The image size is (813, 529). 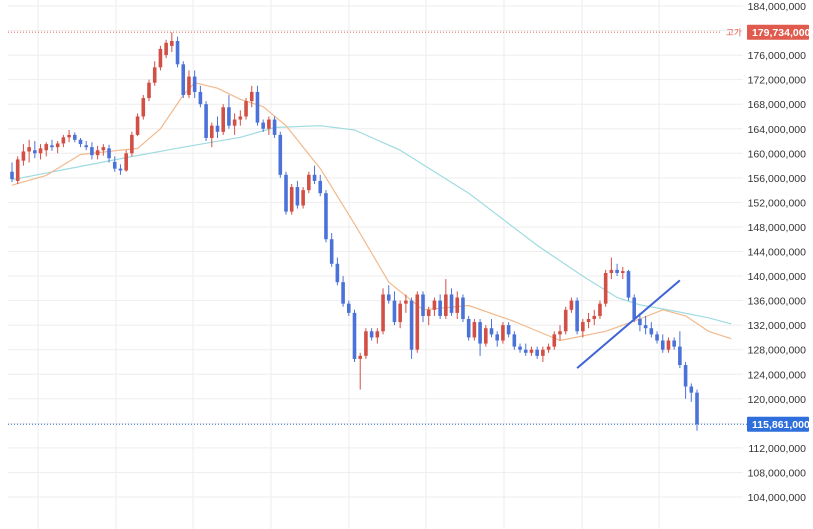 What do you see at coordinates (777, 400) in the screenshot?
I see `y-tick-label: 120,000,000` at bounding box center [777, 400].